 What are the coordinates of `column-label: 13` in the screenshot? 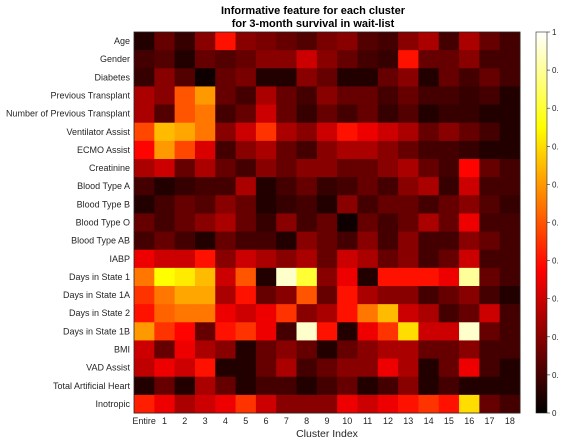 It's located at (408, 421).